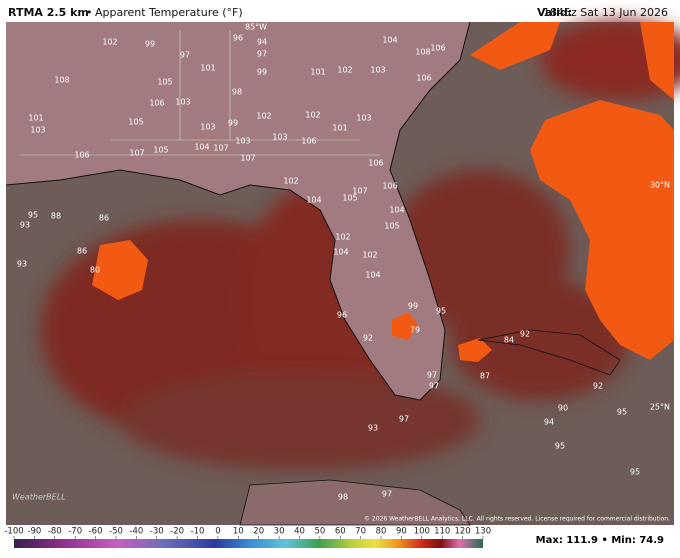 The width and height of the screenshot is (680, 558). I want to click on colorbar, so click(248, 543).